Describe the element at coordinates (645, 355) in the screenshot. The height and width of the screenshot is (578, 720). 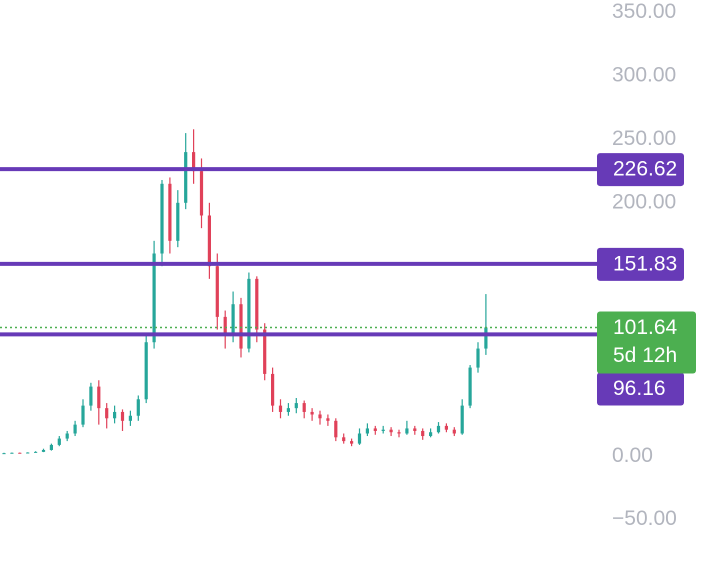
I see `countdown-label: 5d 12h` at that location.